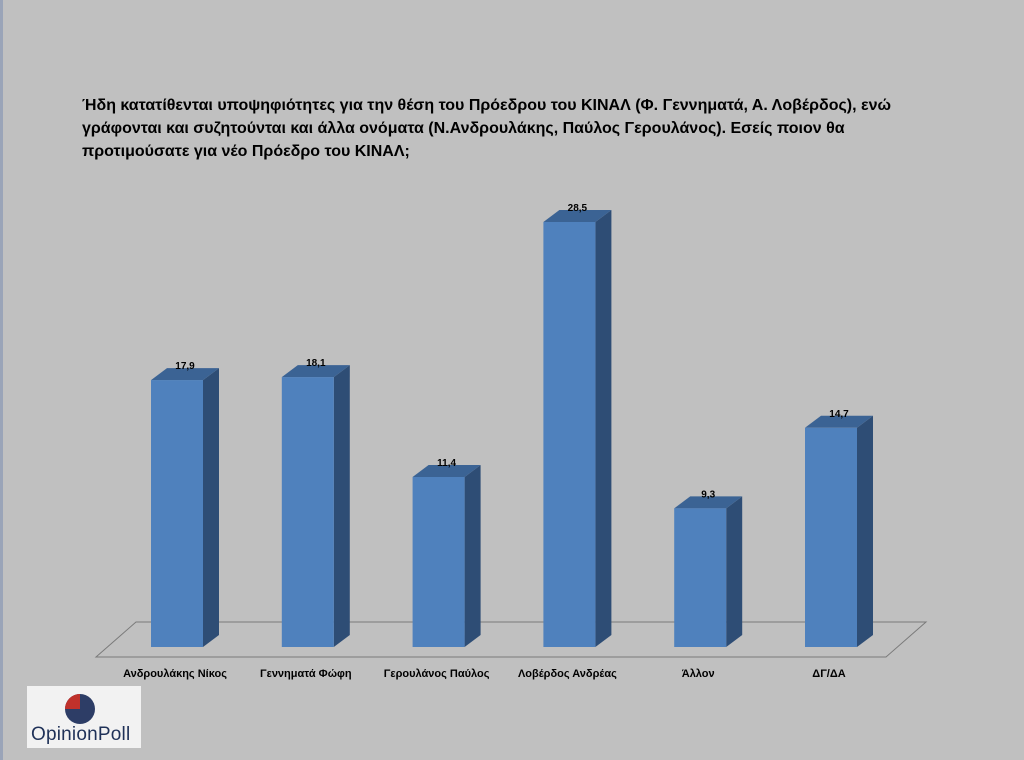 This screenshot has width=1024, height=760. I want to click on data-label: 18,1, so click(316, 363).